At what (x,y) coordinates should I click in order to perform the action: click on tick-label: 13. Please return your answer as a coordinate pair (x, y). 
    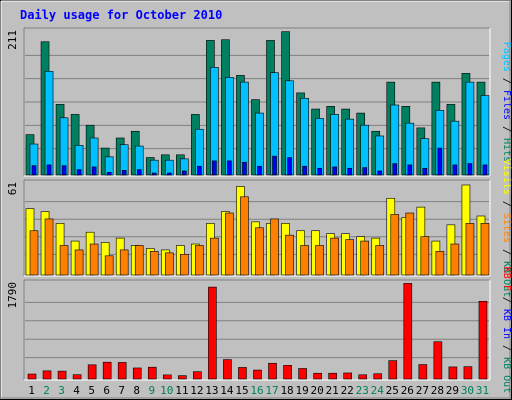
    Looking at the image, I should click on (211, 390).